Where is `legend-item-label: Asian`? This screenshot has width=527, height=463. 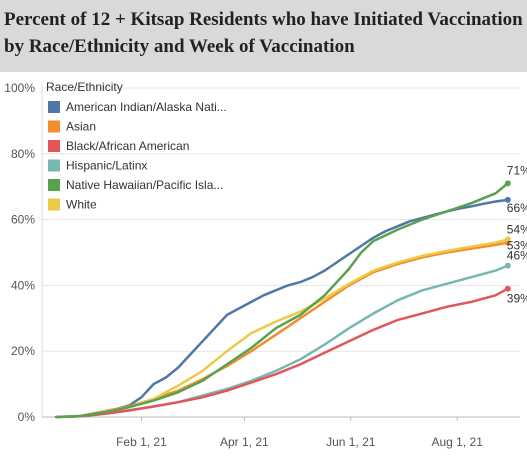
legend-item-label: Asian is located at coordinates (81, 127).